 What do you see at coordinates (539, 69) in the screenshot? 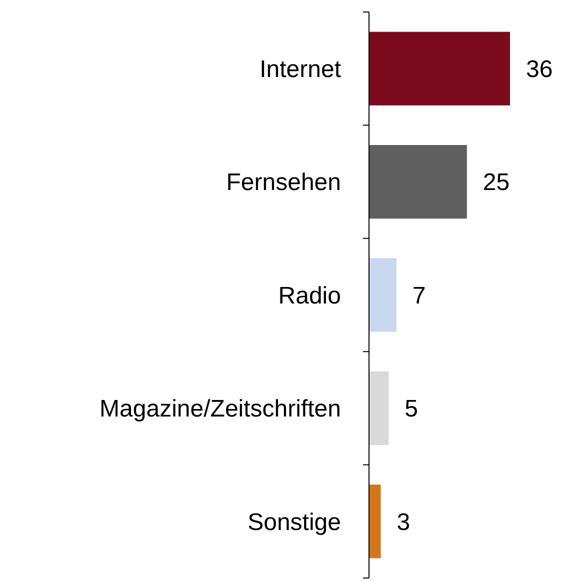
I see `data-label: 36` at bounding box center [539, 69].